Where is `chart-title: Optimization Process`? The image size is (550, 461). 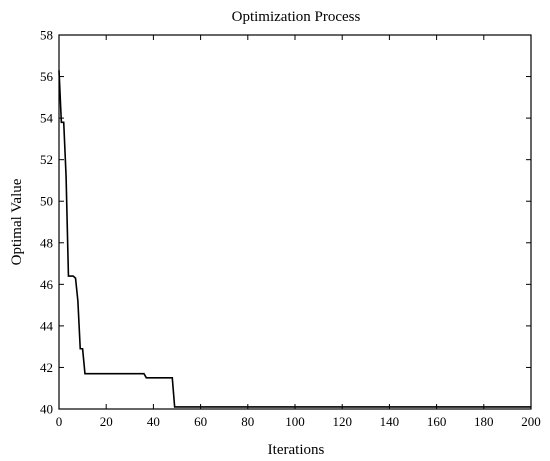
chart-title: Optimization Process is located at coordinates (296, 17).